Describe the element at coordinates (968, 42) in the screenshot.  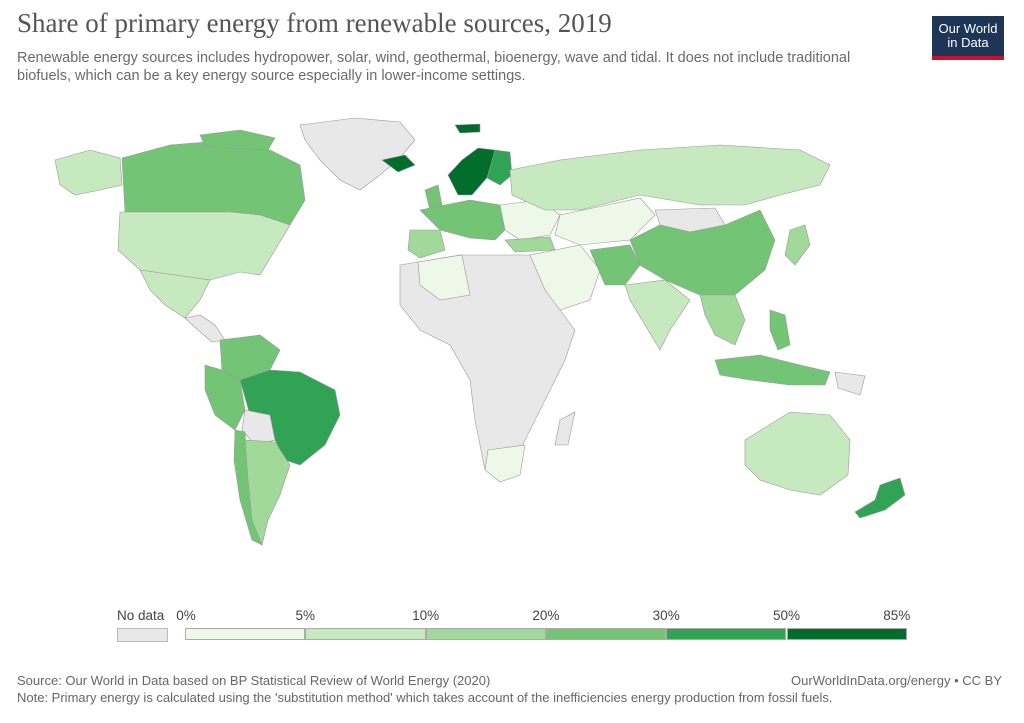
I see `logo-line-2: in Data` at that location.